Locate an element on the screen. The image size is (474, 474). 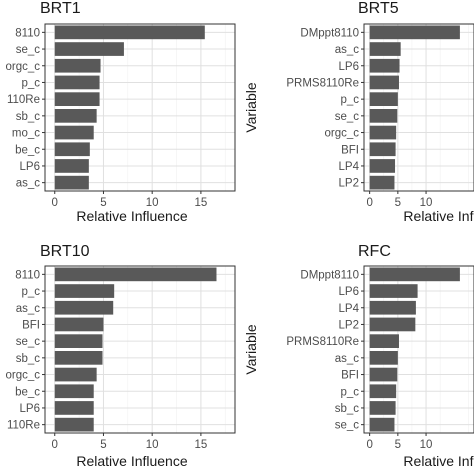
chart-title: BRT5 is located at coordinates (378, 8).